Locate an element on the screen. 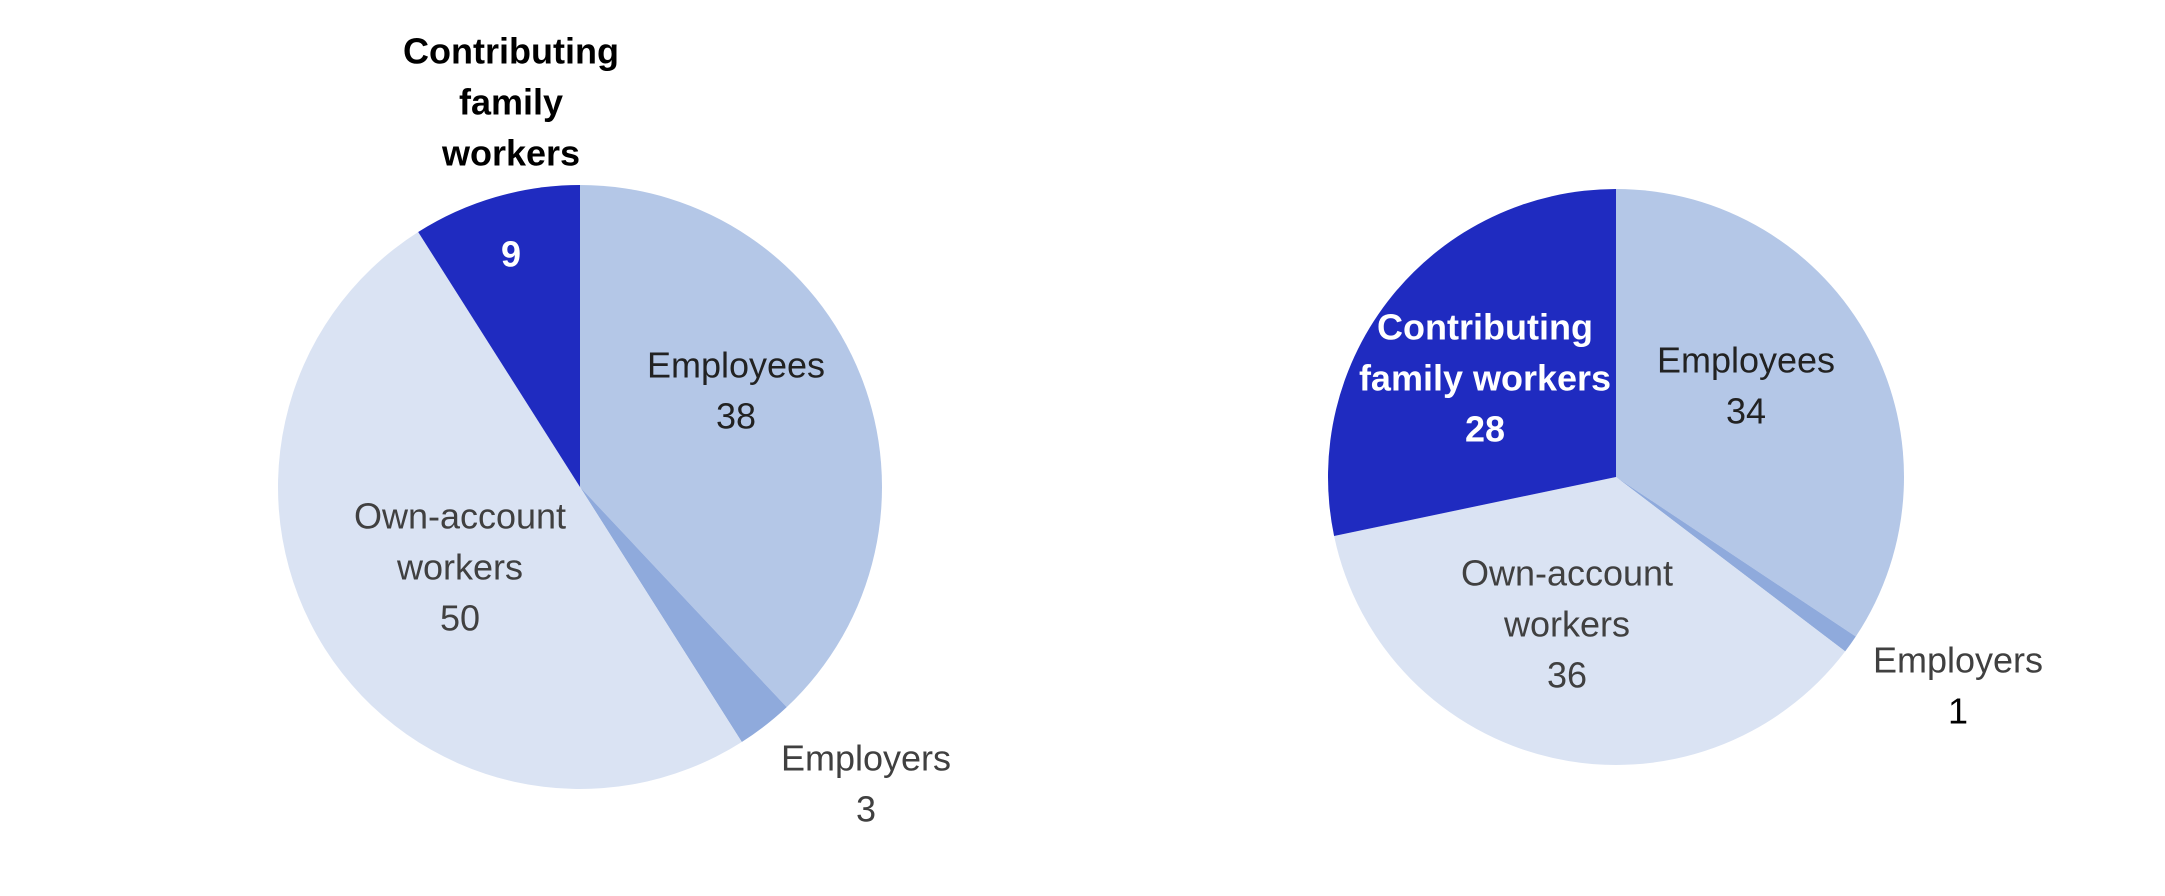 The image size is (2165, 896). data-label-own-account-workers: Own-account workers 36 is located at coordinates (1567, 624).